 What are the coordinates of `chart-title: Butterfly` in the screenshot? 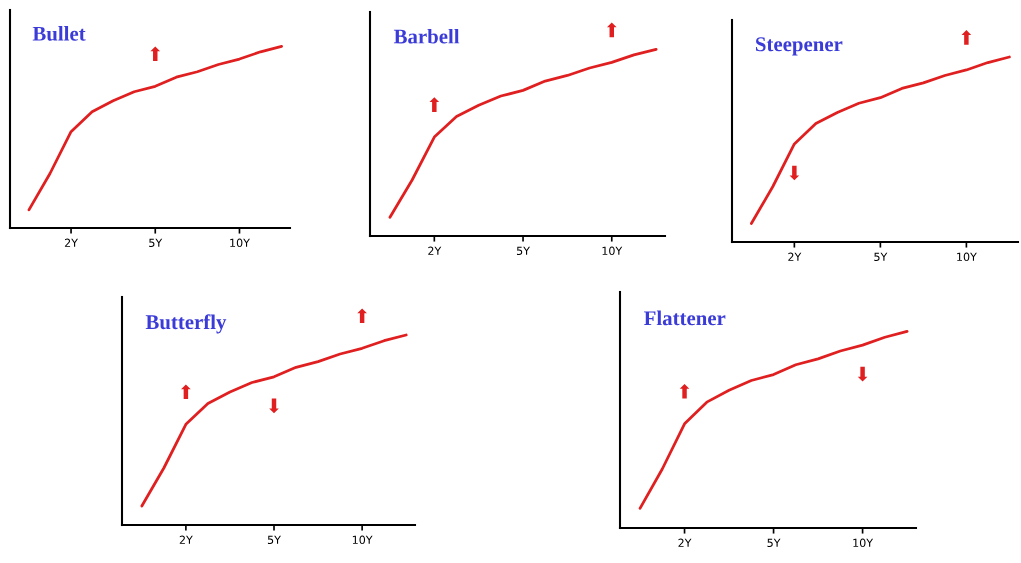 It's located at (186, 324).